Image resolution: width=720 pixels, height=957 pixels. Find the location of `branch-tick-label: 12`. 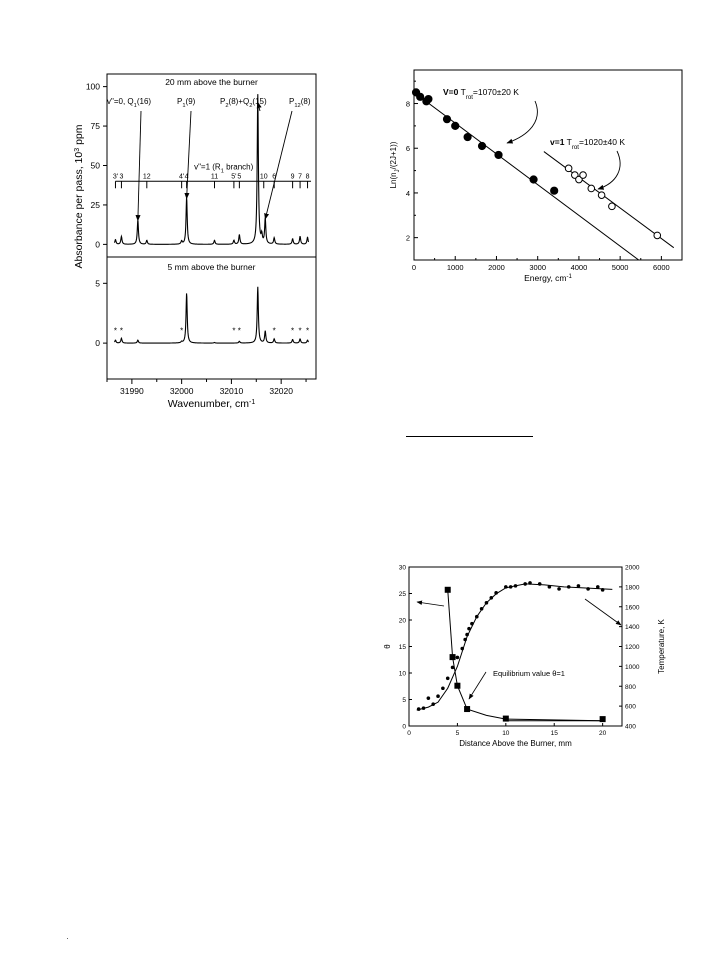

branch-tick-label: 12 is located at coordinates (147, 176).